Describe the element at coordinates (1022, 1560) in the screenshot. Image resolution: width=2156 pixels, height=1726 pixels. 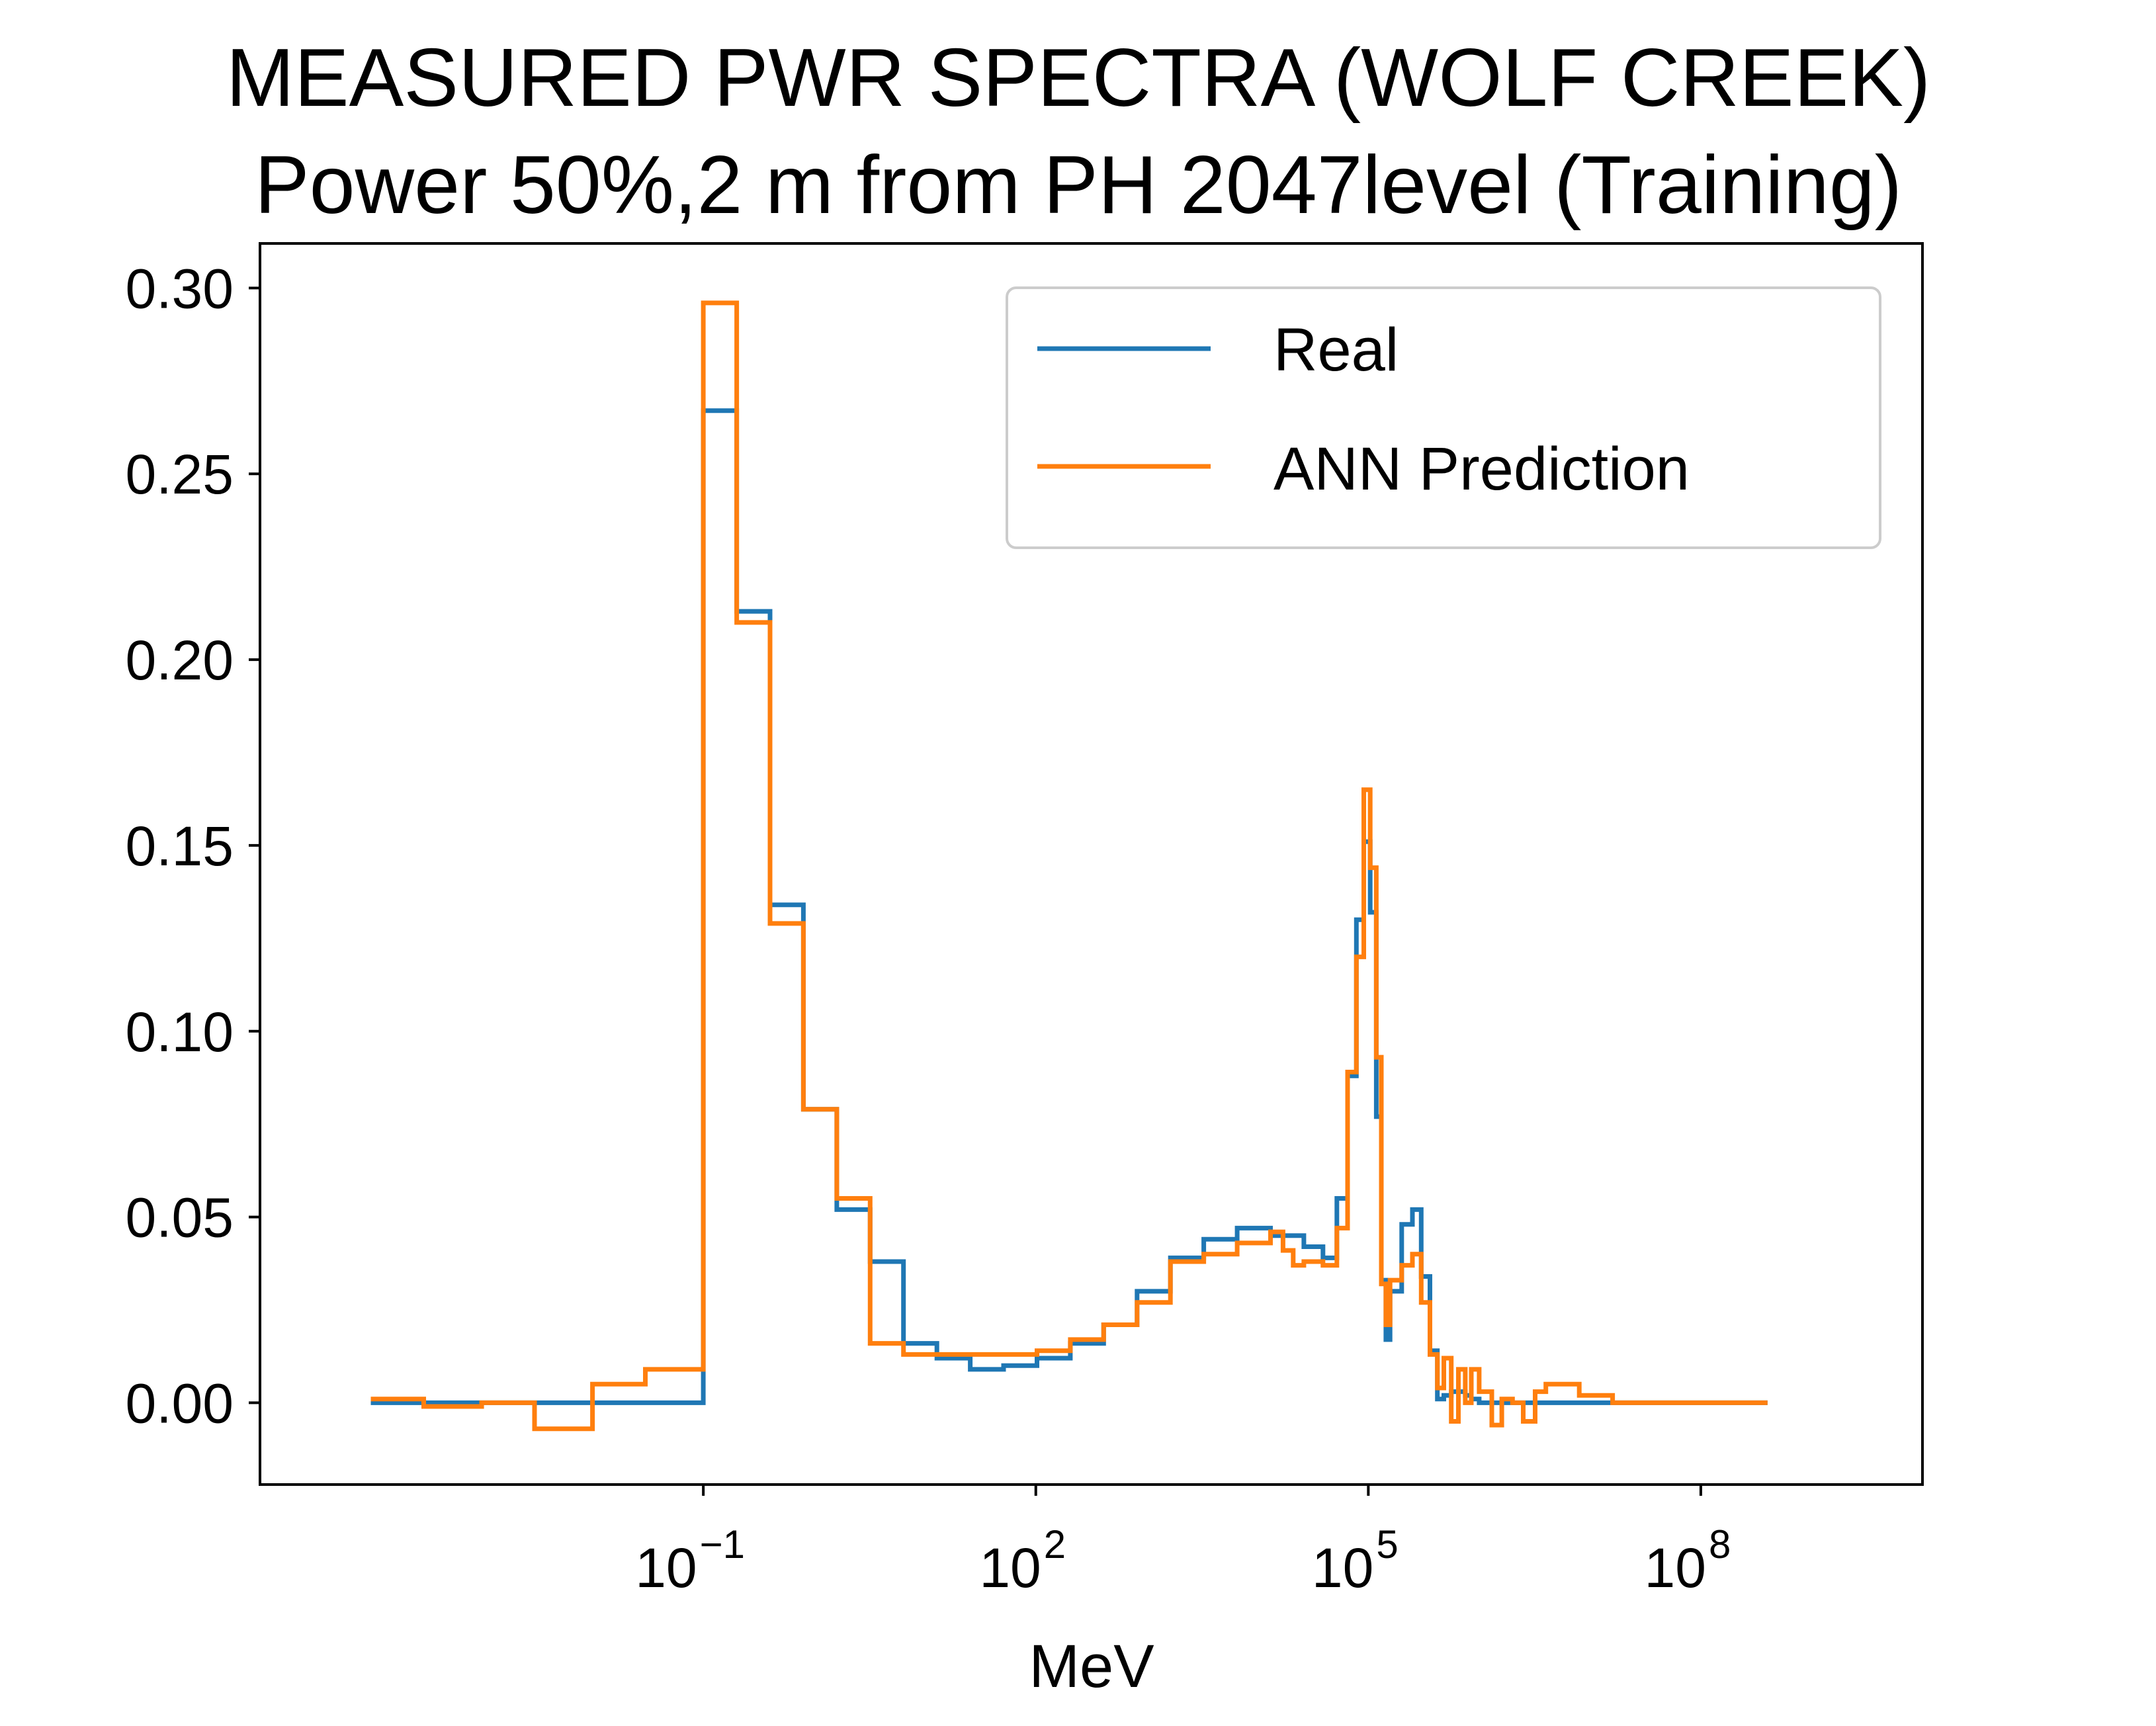
I see `x-tick-label: 10²` at that location.